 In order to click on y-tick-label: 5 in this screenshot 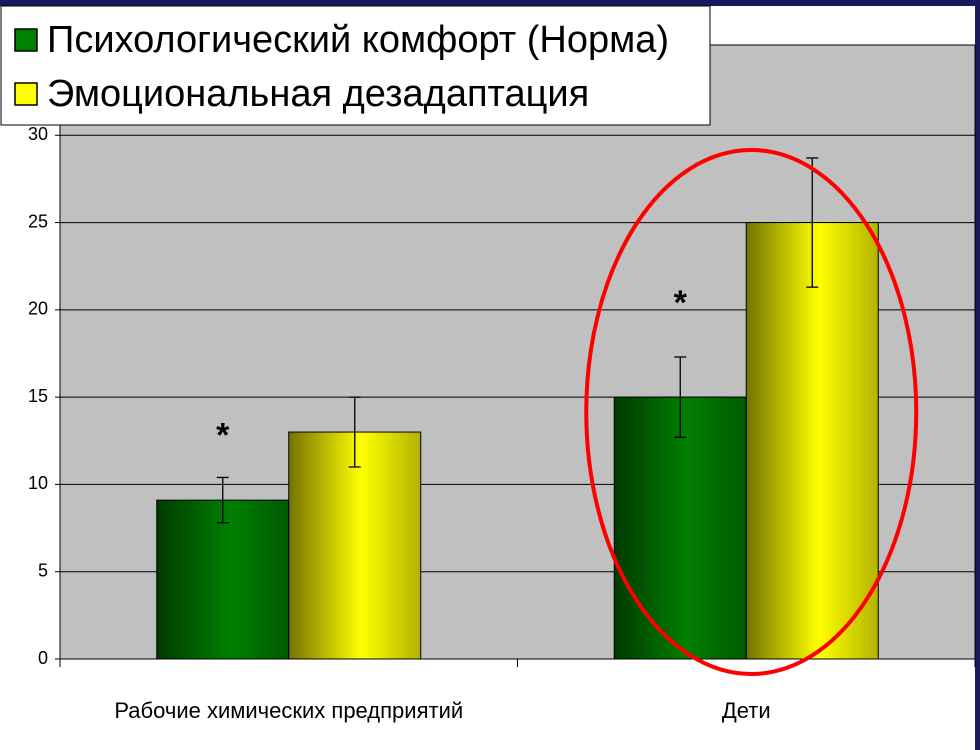, I will do `click(43, 570)`.